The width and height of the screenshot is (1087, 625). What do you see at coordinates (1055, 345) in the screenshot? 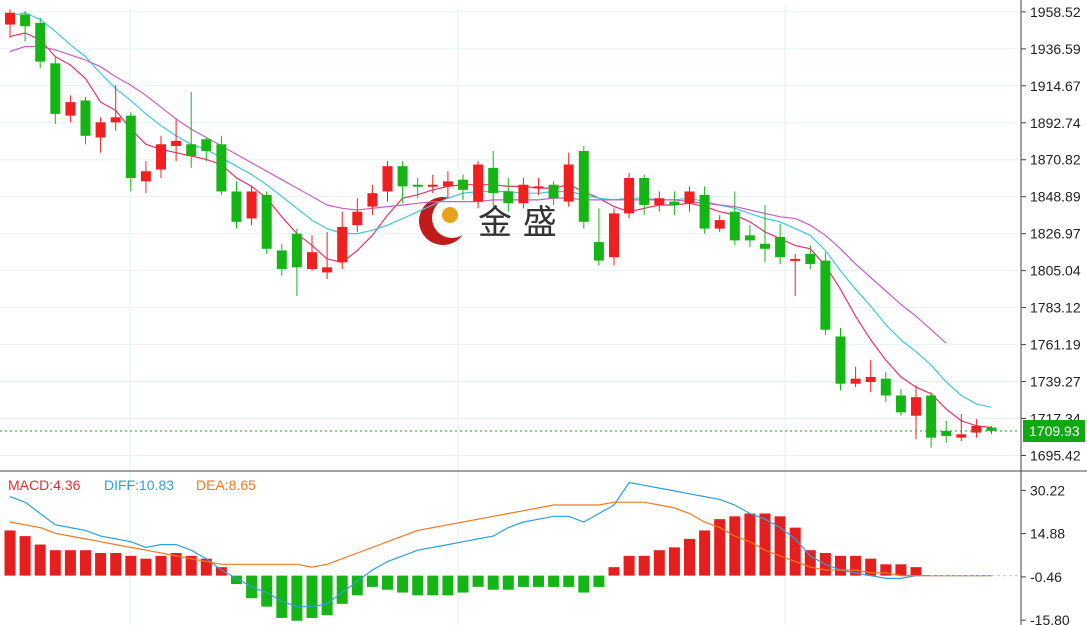
I see `price-tick-label: 1761.19` at bounding box center [1055, 345].